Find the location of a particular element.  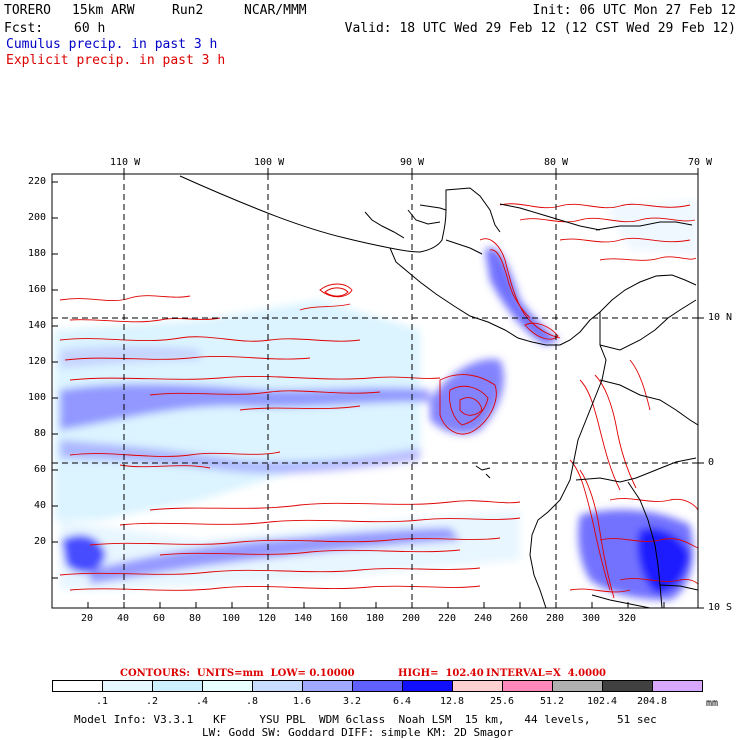

contour-units: CONTOURS: UNITS=mm LOW= 0.10000 is located at coordinates (237, 673).